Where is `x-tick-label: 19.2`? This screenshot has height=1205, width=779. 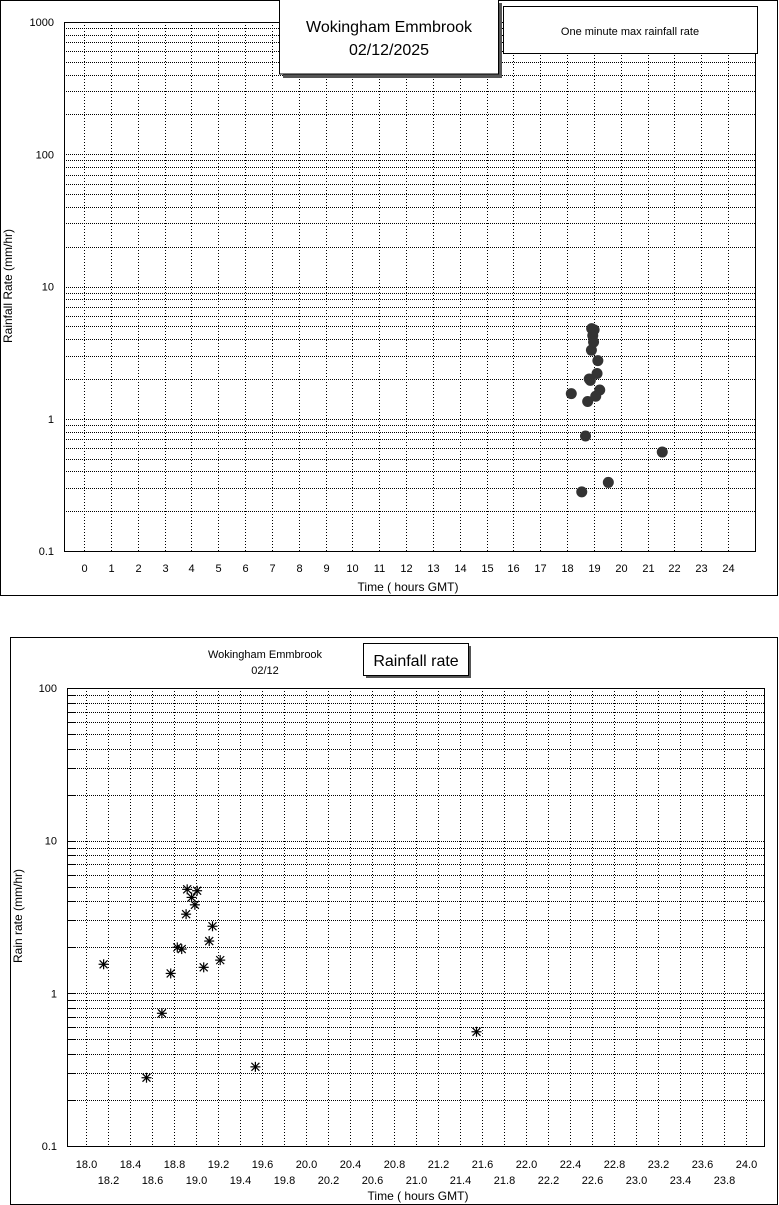 x-tick-label: 19.2 is located at coordinates (218, 1165).